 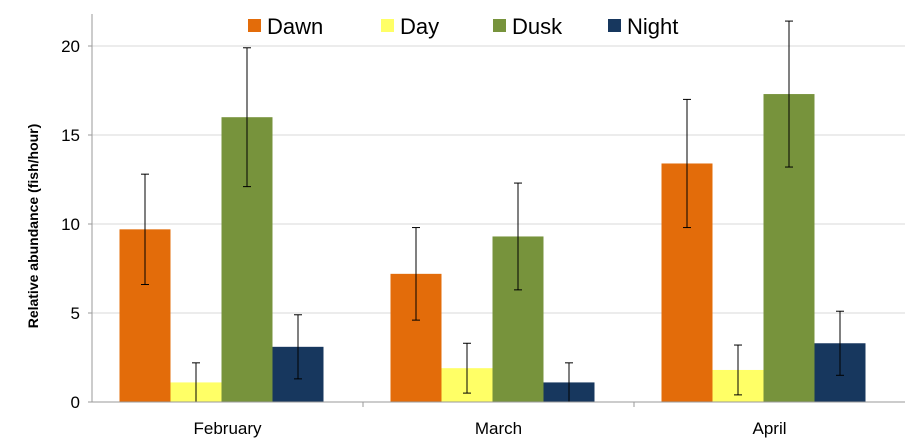 What do you see at coordinates (75, 313) in the screenshot?
I see `y-tick-label: 5` at bounding box center [75, 313].